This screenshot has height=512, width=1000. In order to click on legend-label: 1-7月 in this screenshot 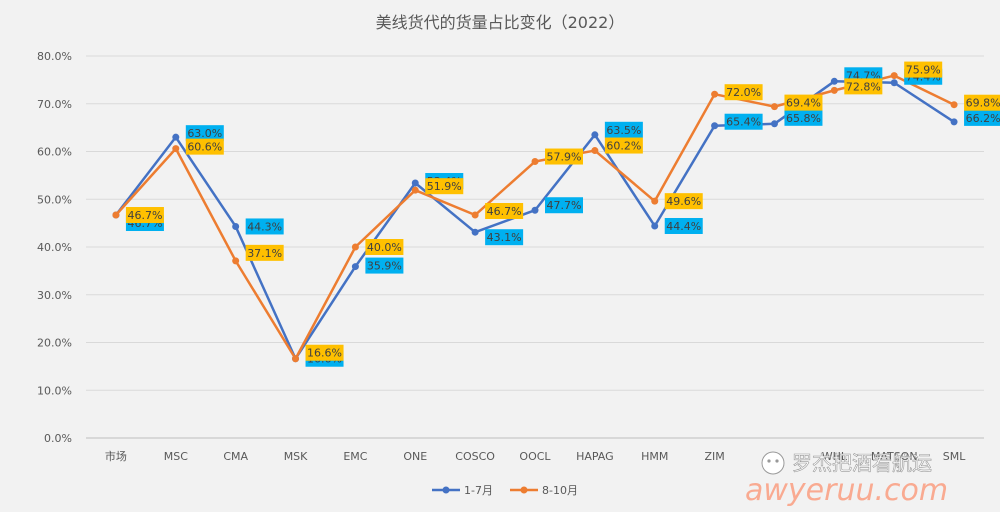, I will do `click(478, 490)`.